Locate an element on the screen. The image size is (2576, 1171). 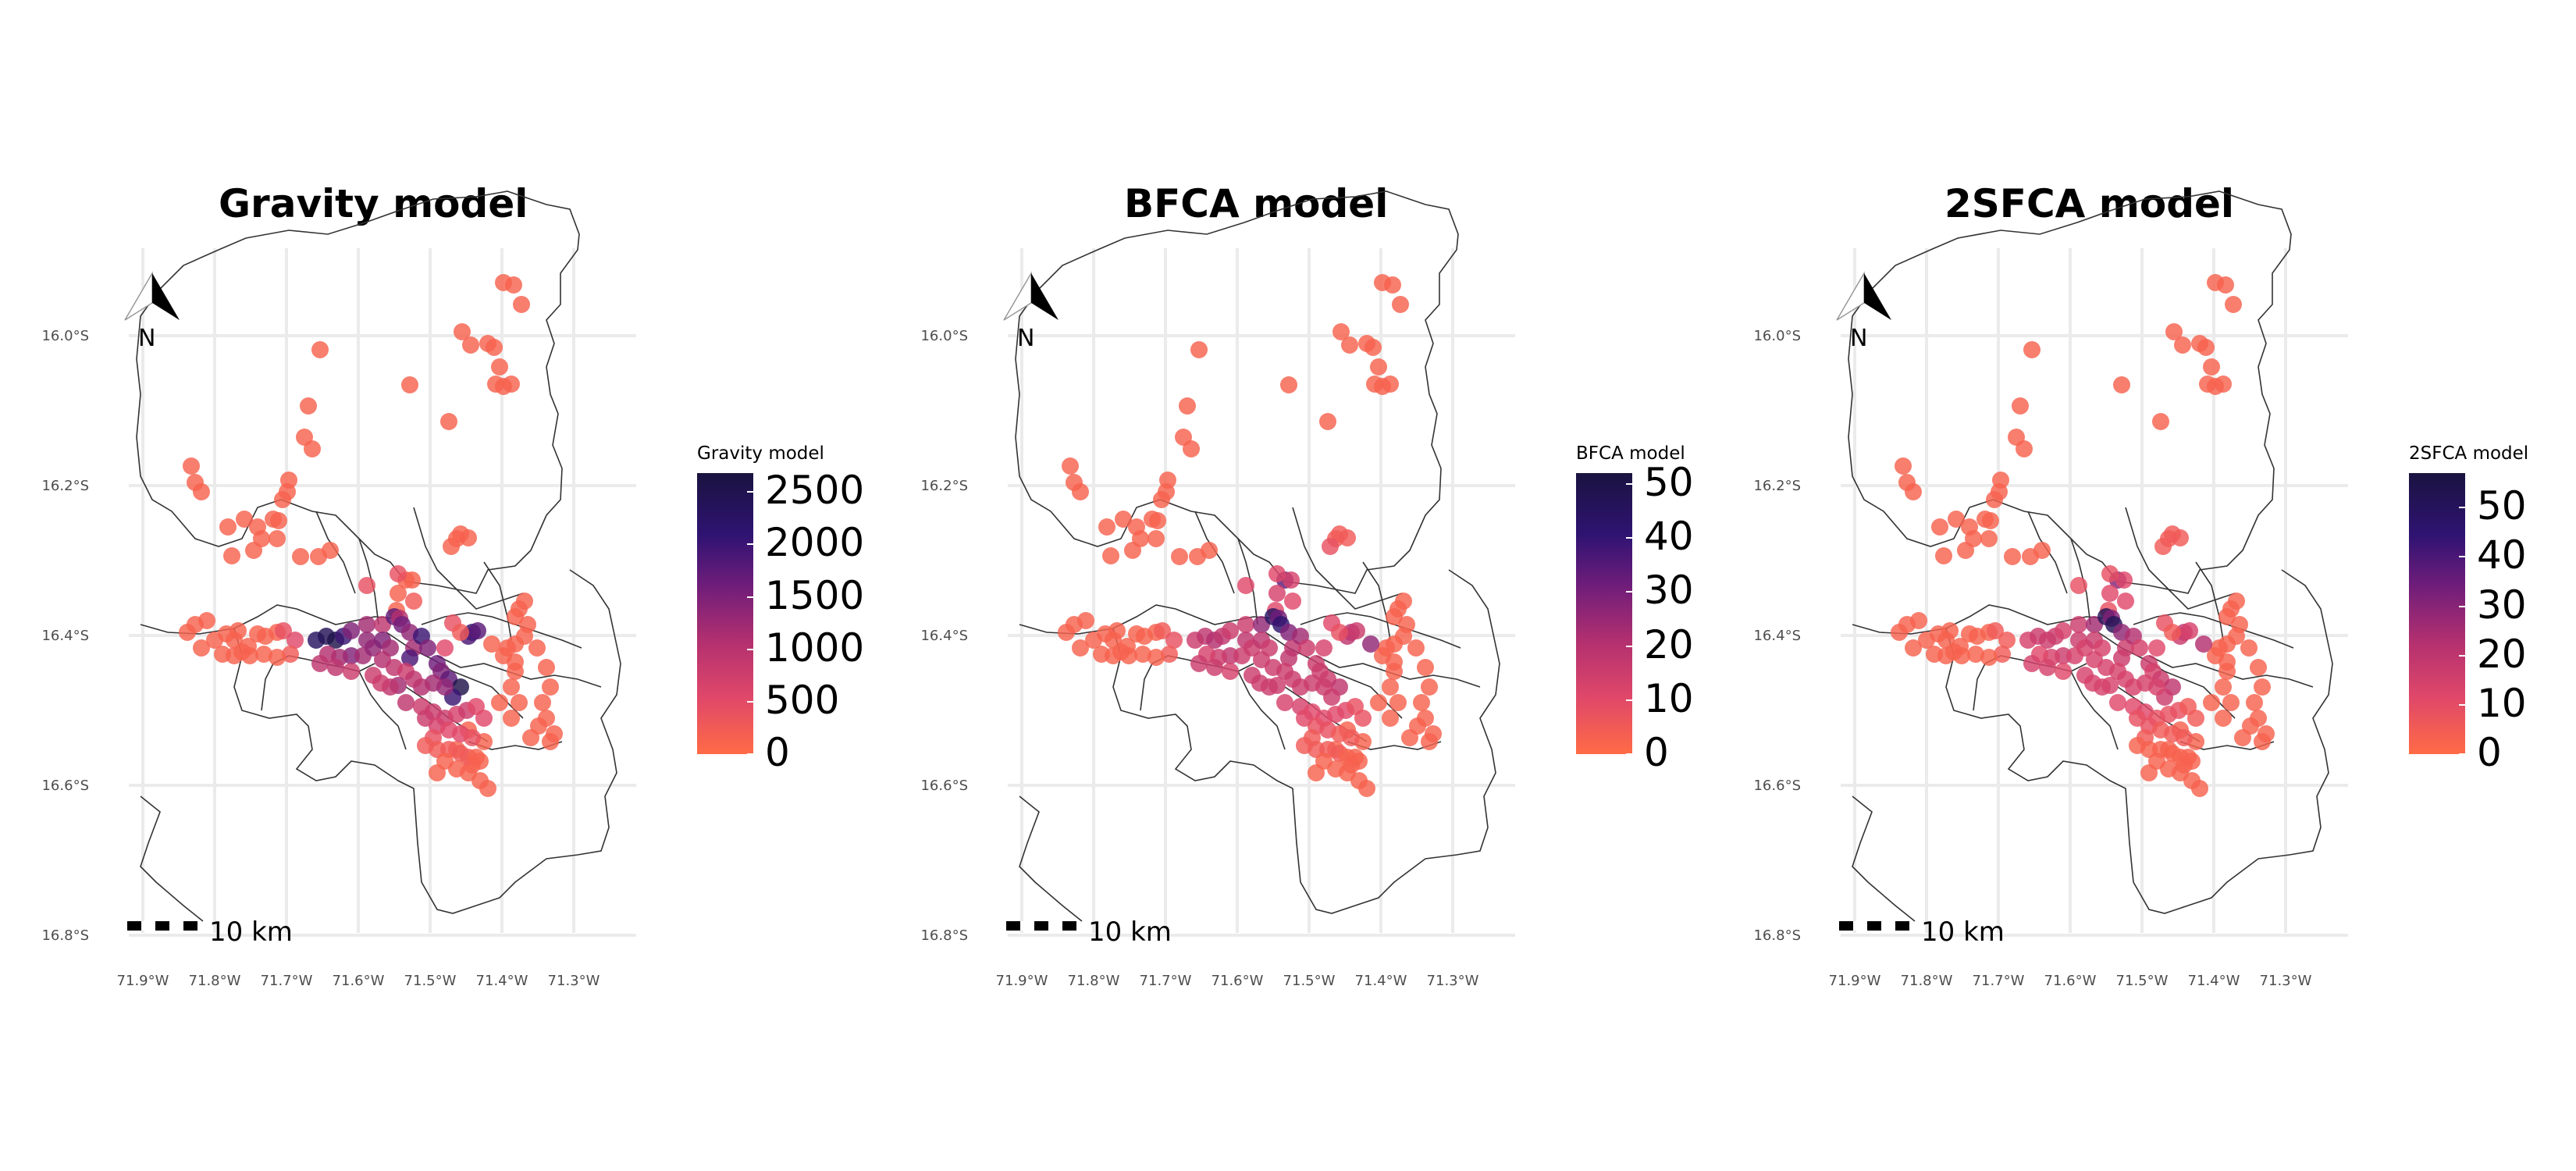
legend-tick-label: 2000 is located at coordinates (815, 543).